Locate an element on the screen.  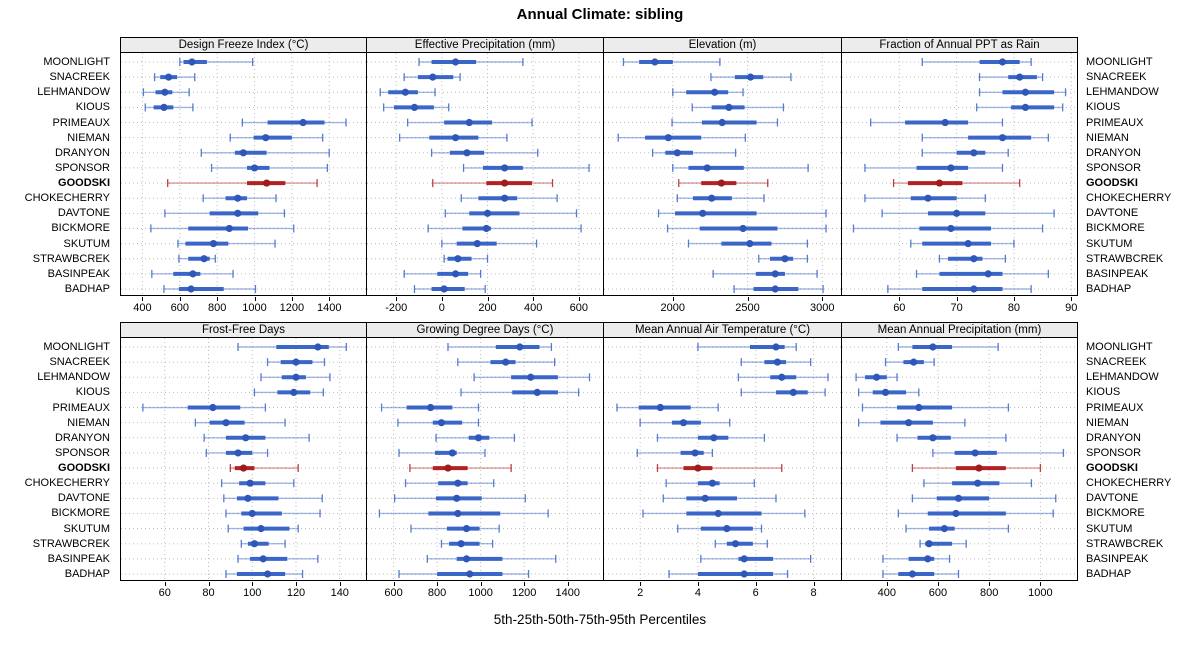
site-label-skutum: SKUTUM is located at coordinates (86, 528).